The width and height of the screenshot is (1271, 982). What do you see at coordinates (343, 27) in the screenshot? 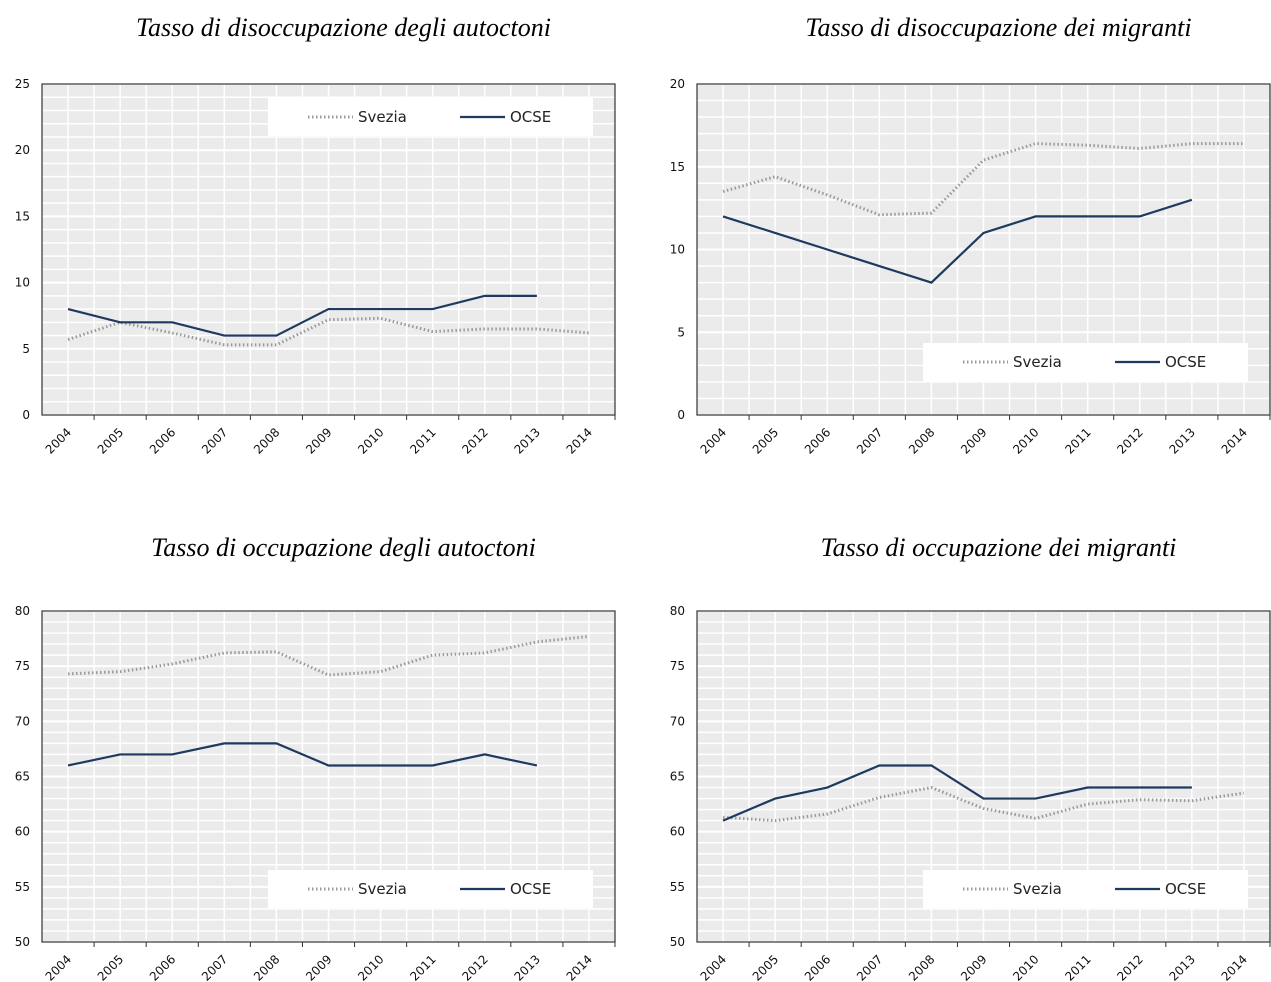
I see `chart-title: Tasso di disoccupazione degli autoctoni` at bounding box center [343, 27].